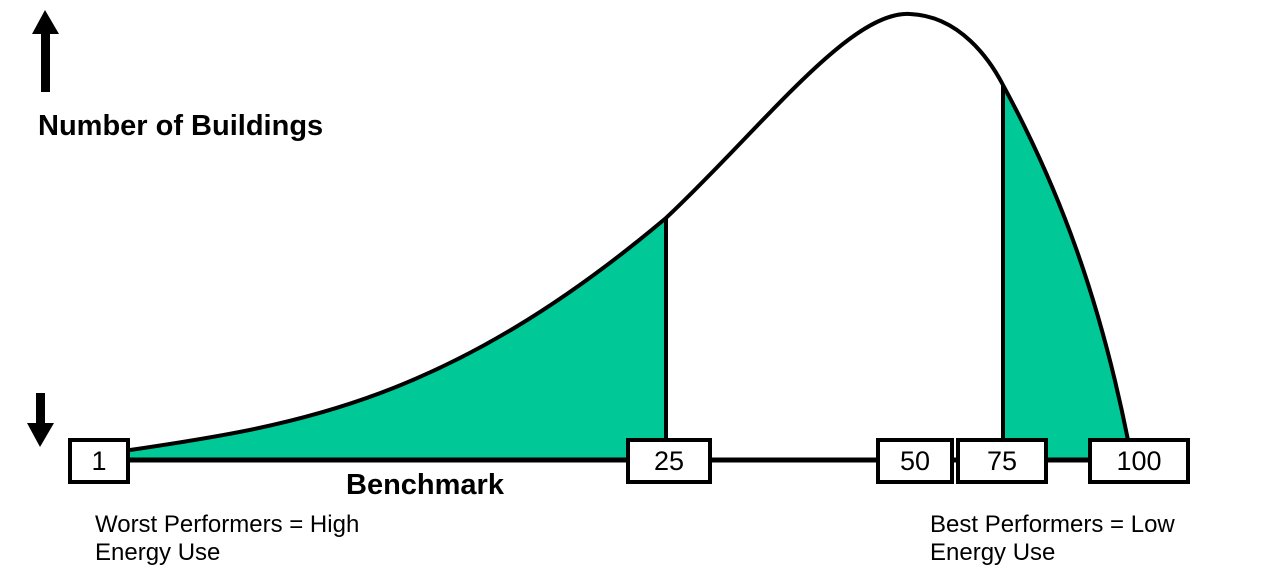 The image size is (1272, 568). I want to click on percentile-label: 100, so click(1138, 461).